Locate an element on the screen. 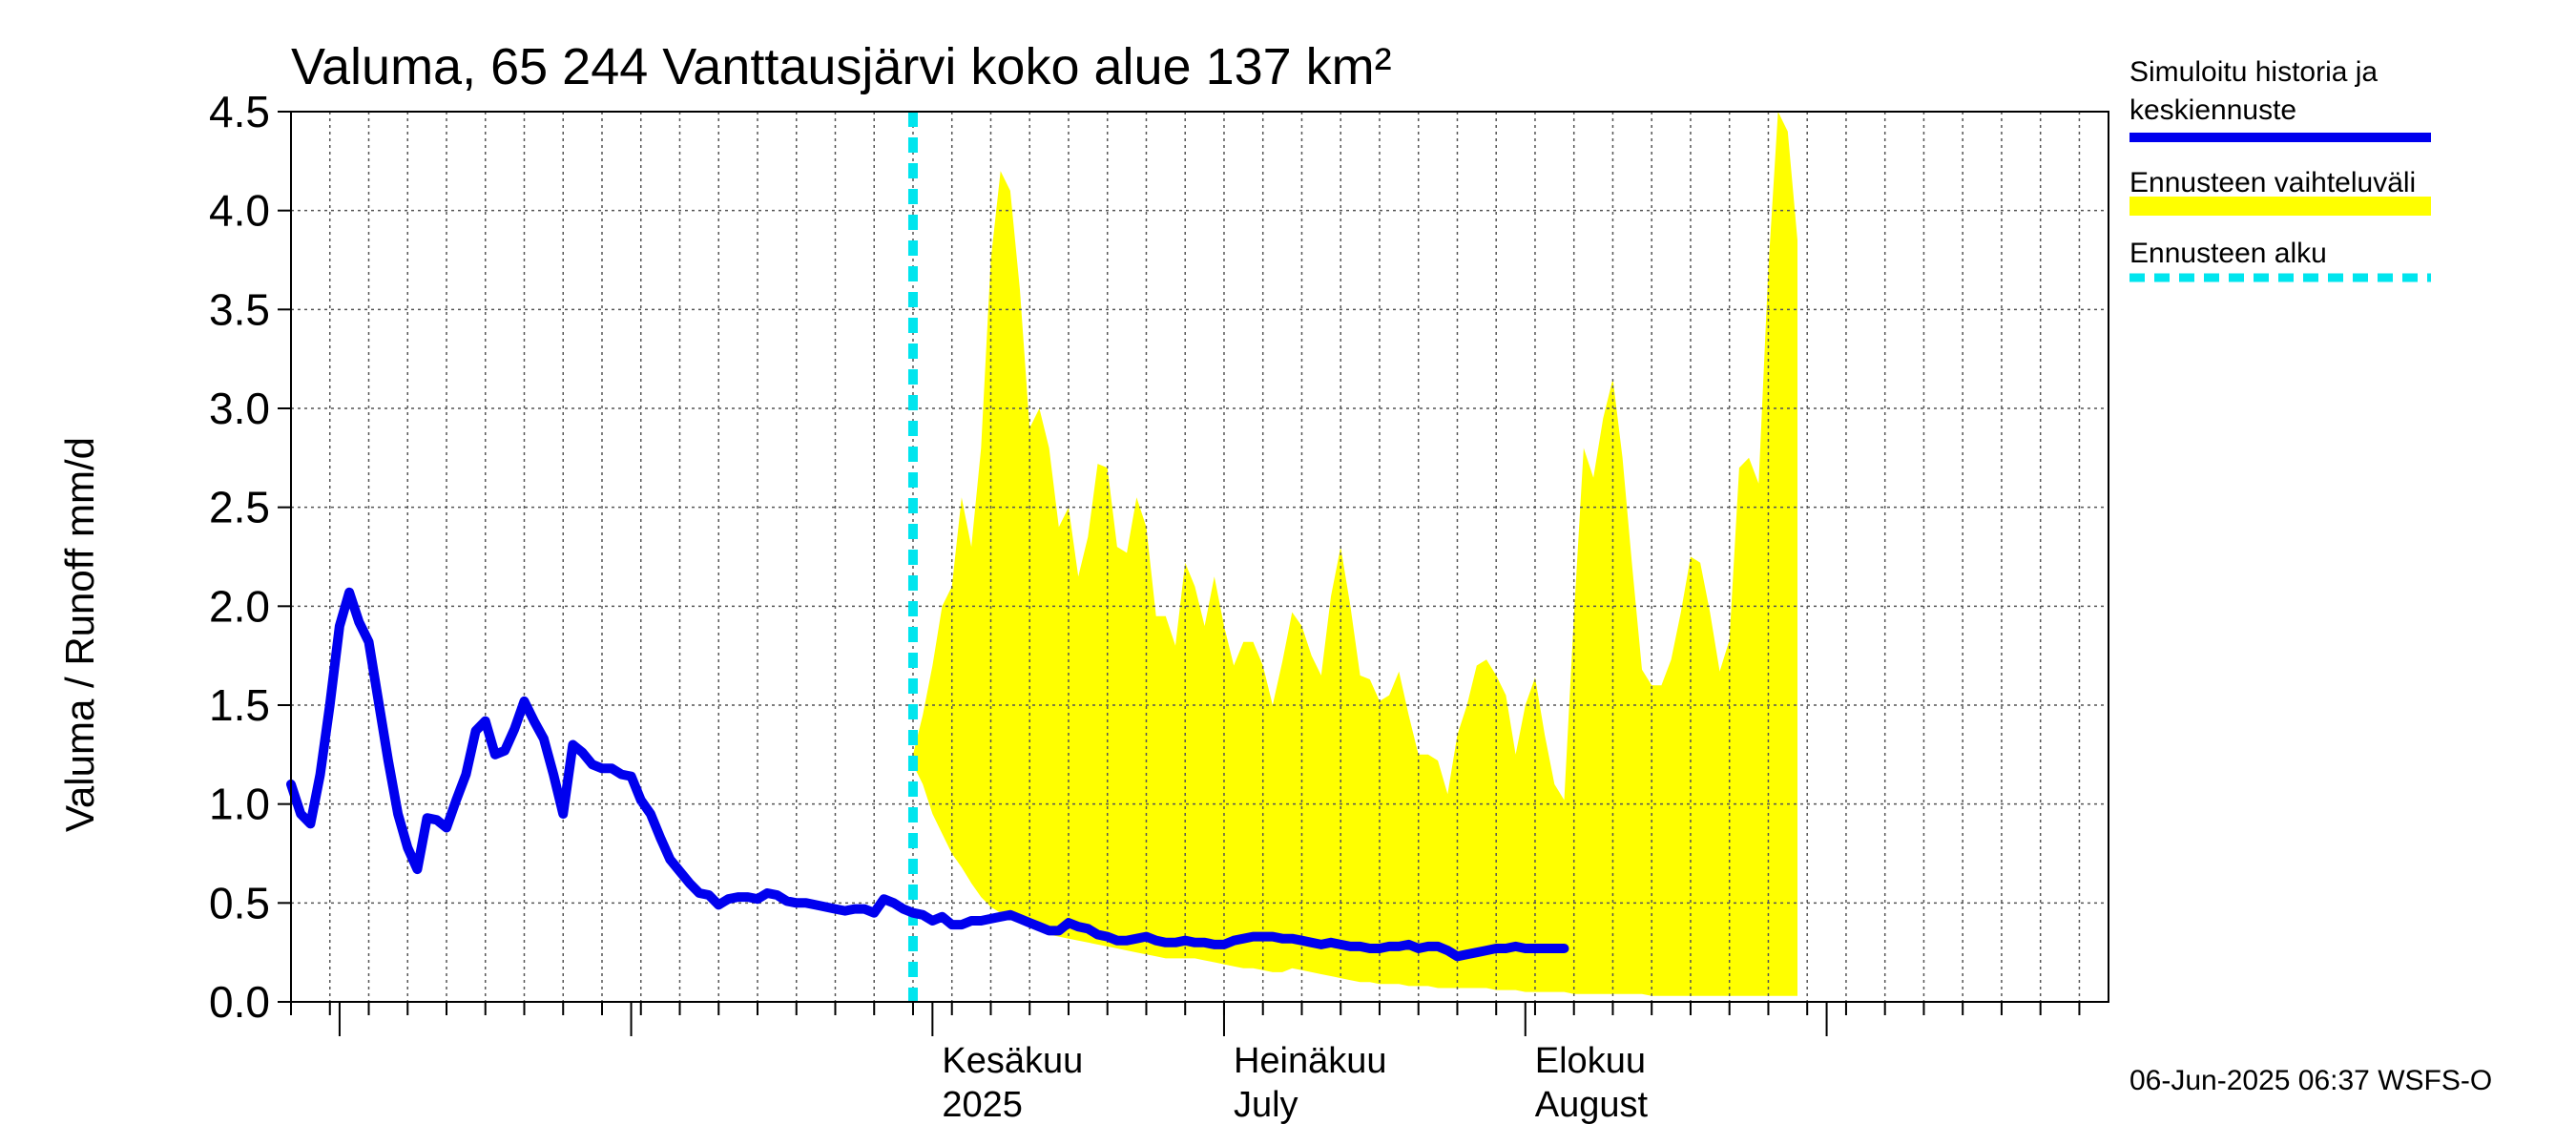  y-axis: 0.0 0.5 1.0 1.5 2.0 2.5 3.0 3.5 4.0 4.5 is located at coordinates (250, 557).